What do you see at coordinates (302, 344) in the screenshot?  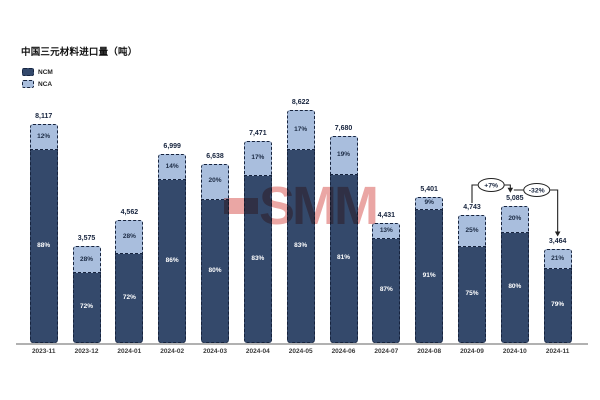 I see `x-axis-line` at bounding box center [302, 344].